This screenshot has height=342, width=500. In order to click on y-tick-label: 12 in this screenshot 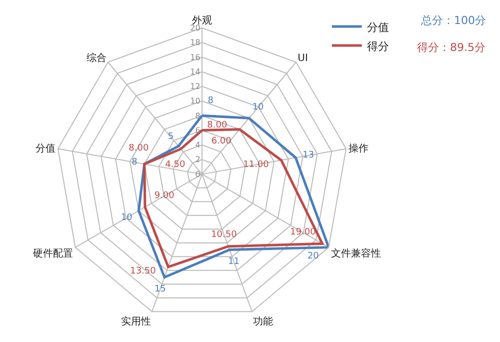, I will do `click(195, 87)`.